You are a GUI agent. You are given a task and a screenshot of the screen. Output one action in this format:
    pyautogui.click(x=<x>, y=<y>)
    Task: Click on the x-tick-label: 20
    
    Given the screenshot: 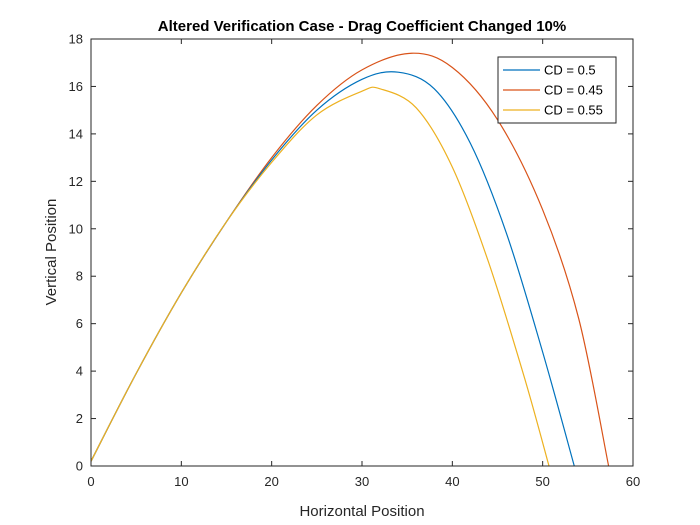 What is the action you would take?
    pyautogui.click(x=271, y=481)
    